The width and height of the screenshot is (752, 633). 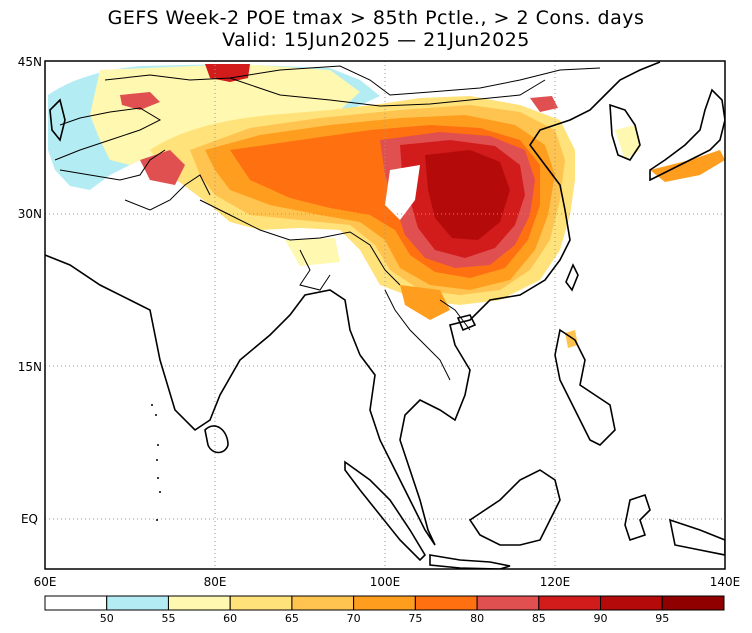 I want to click on lon-axis: 60E 80E 100E 120E 140E, so click(x=387, y=582).